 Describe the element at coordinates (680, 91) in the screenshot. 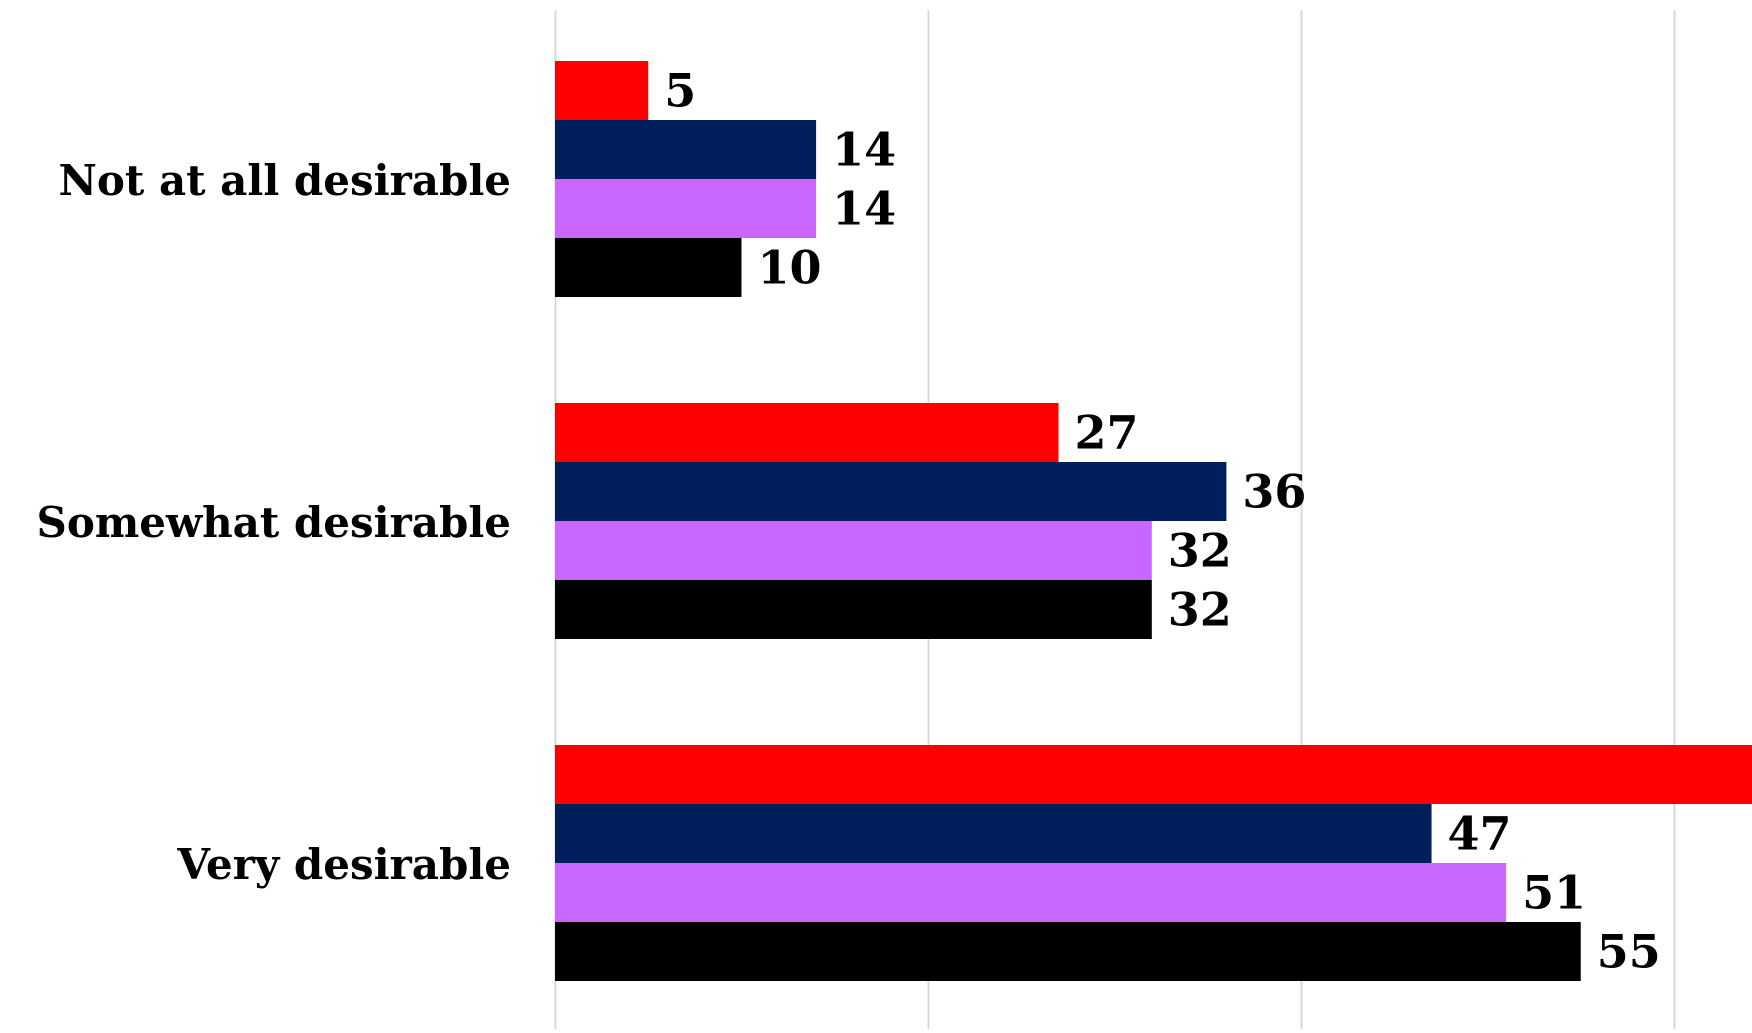

I see `data-label: 5` at that location.